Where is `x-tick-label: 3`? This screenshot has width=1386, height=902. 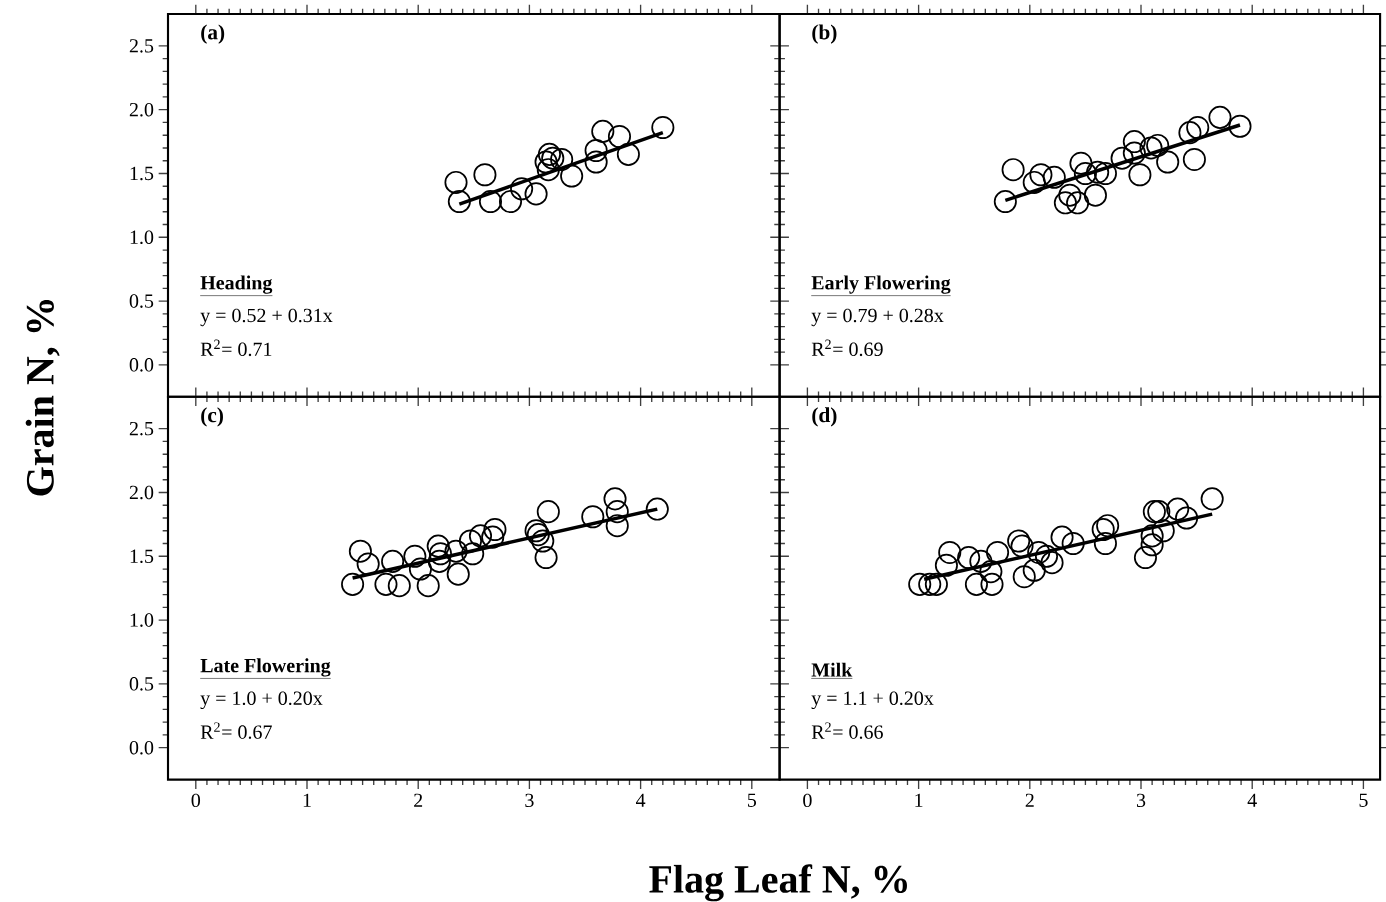
x-tick-label: 3 is located at coordinates (1141, 800).